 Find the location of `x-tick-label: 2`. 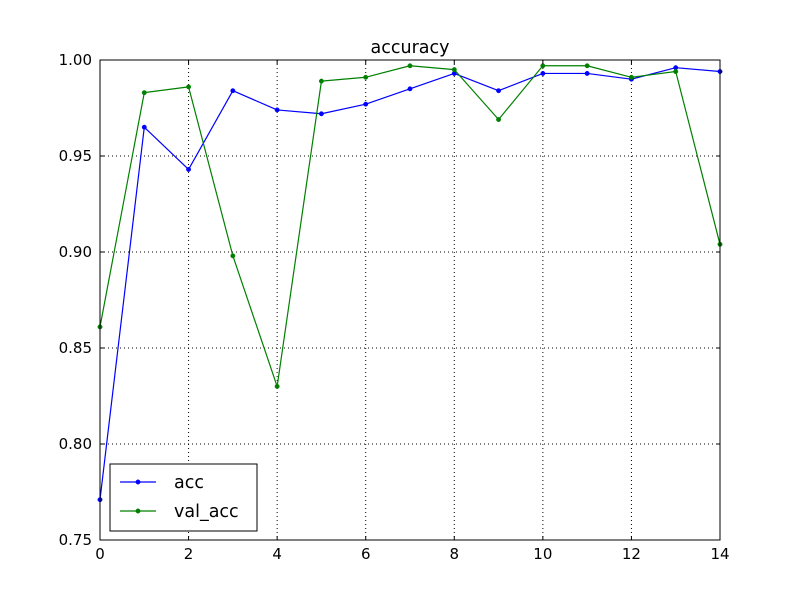

x-tick-label: 2 is located at coordinates (189, 554).